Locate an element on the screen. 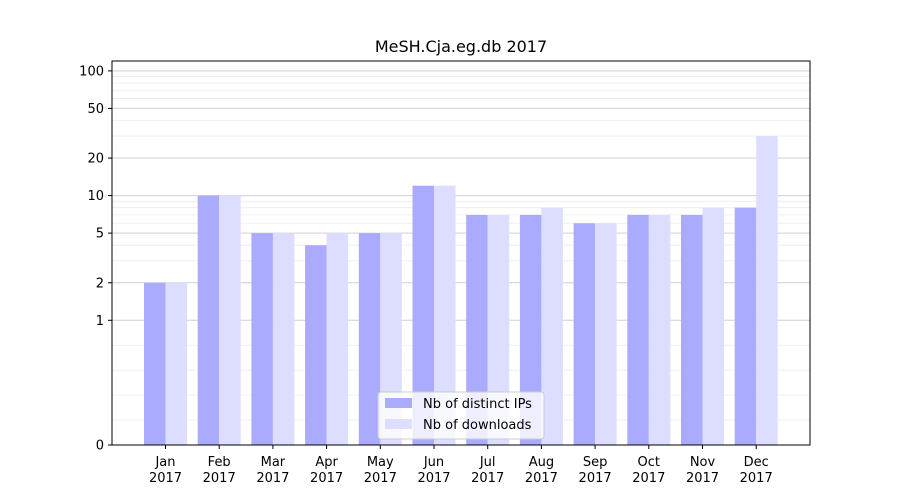 The image size is (900, 500). y-tick-label: 0 is located at coordinates (100, 446).